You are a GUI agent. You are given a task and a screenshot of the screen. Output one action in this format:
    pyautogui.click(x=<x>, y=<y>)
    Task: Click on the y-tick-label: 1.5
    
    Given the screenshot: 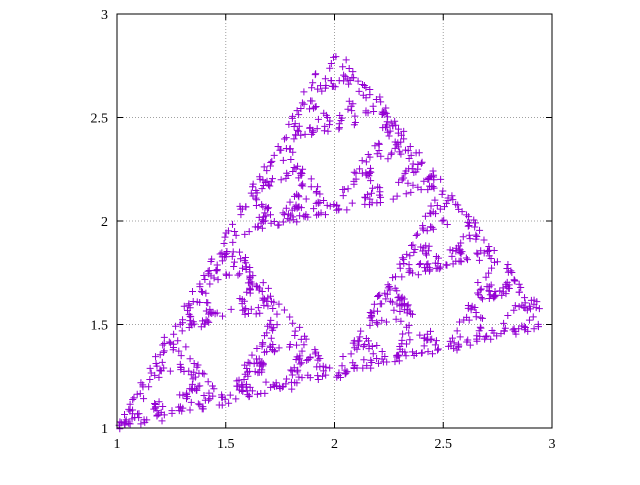 What is the action you would take?
    pyautogui.click(x=100, y=326)
    